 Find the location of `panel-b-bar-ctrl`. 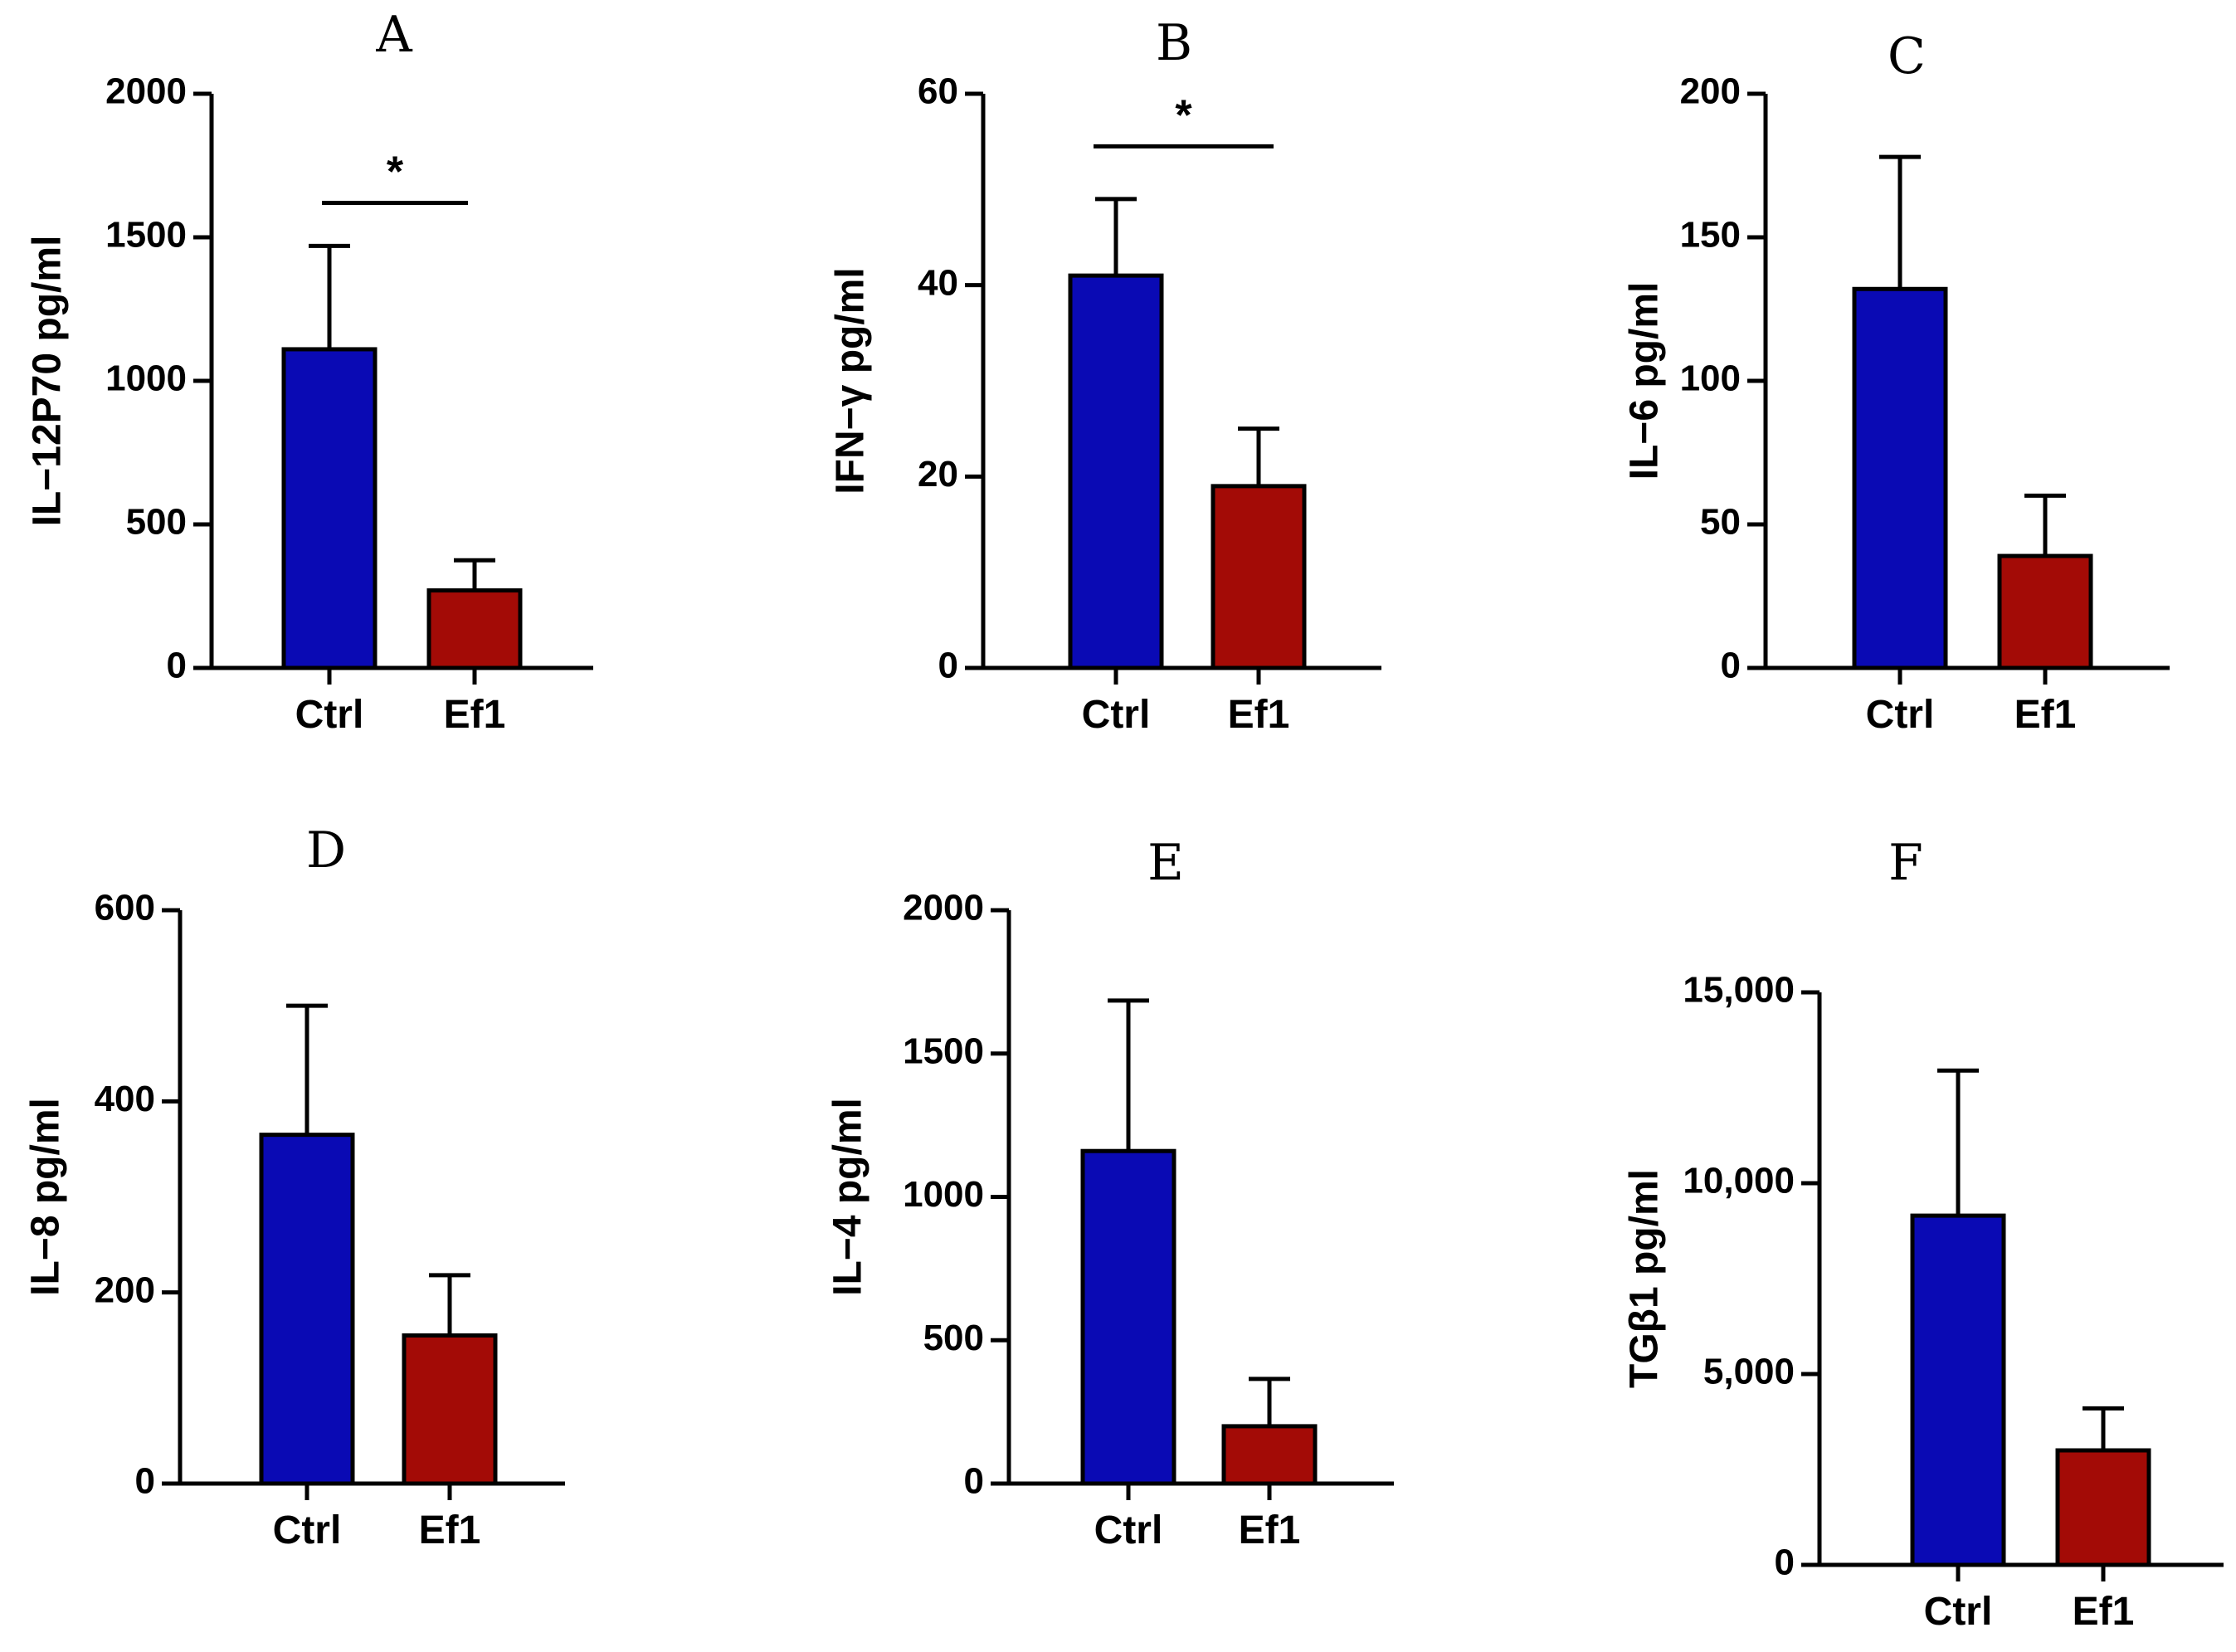

panel-b-bar-ctrl is located at coordinates (1116, 472).